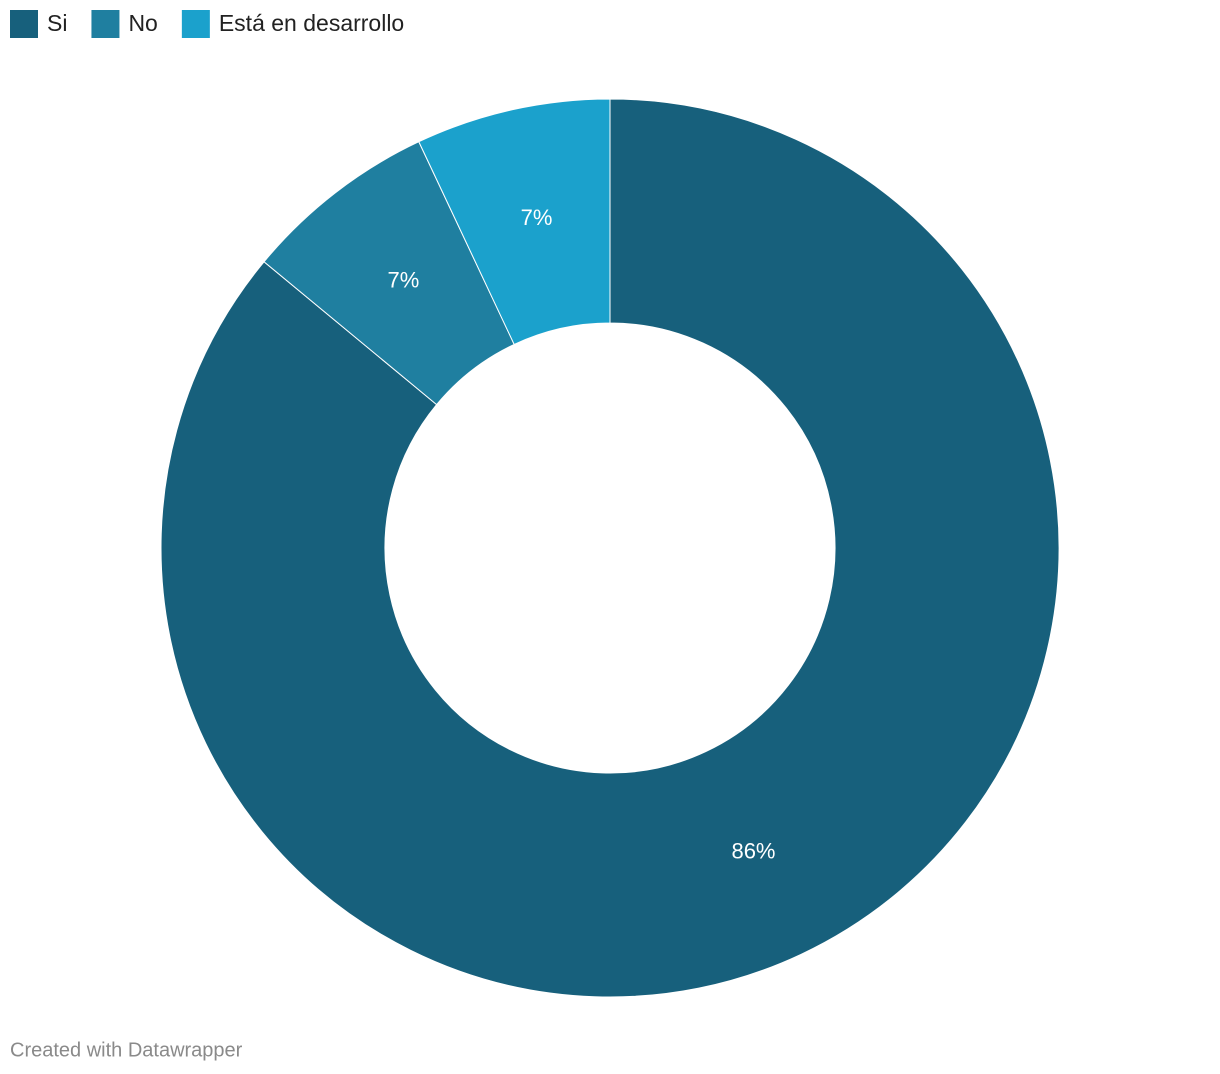 Image resolution: width=1220 pixels, height=1074 pixels. Describe the element at coordinates (514, 222) in the screenshot. I see `donut-slice` at that location.